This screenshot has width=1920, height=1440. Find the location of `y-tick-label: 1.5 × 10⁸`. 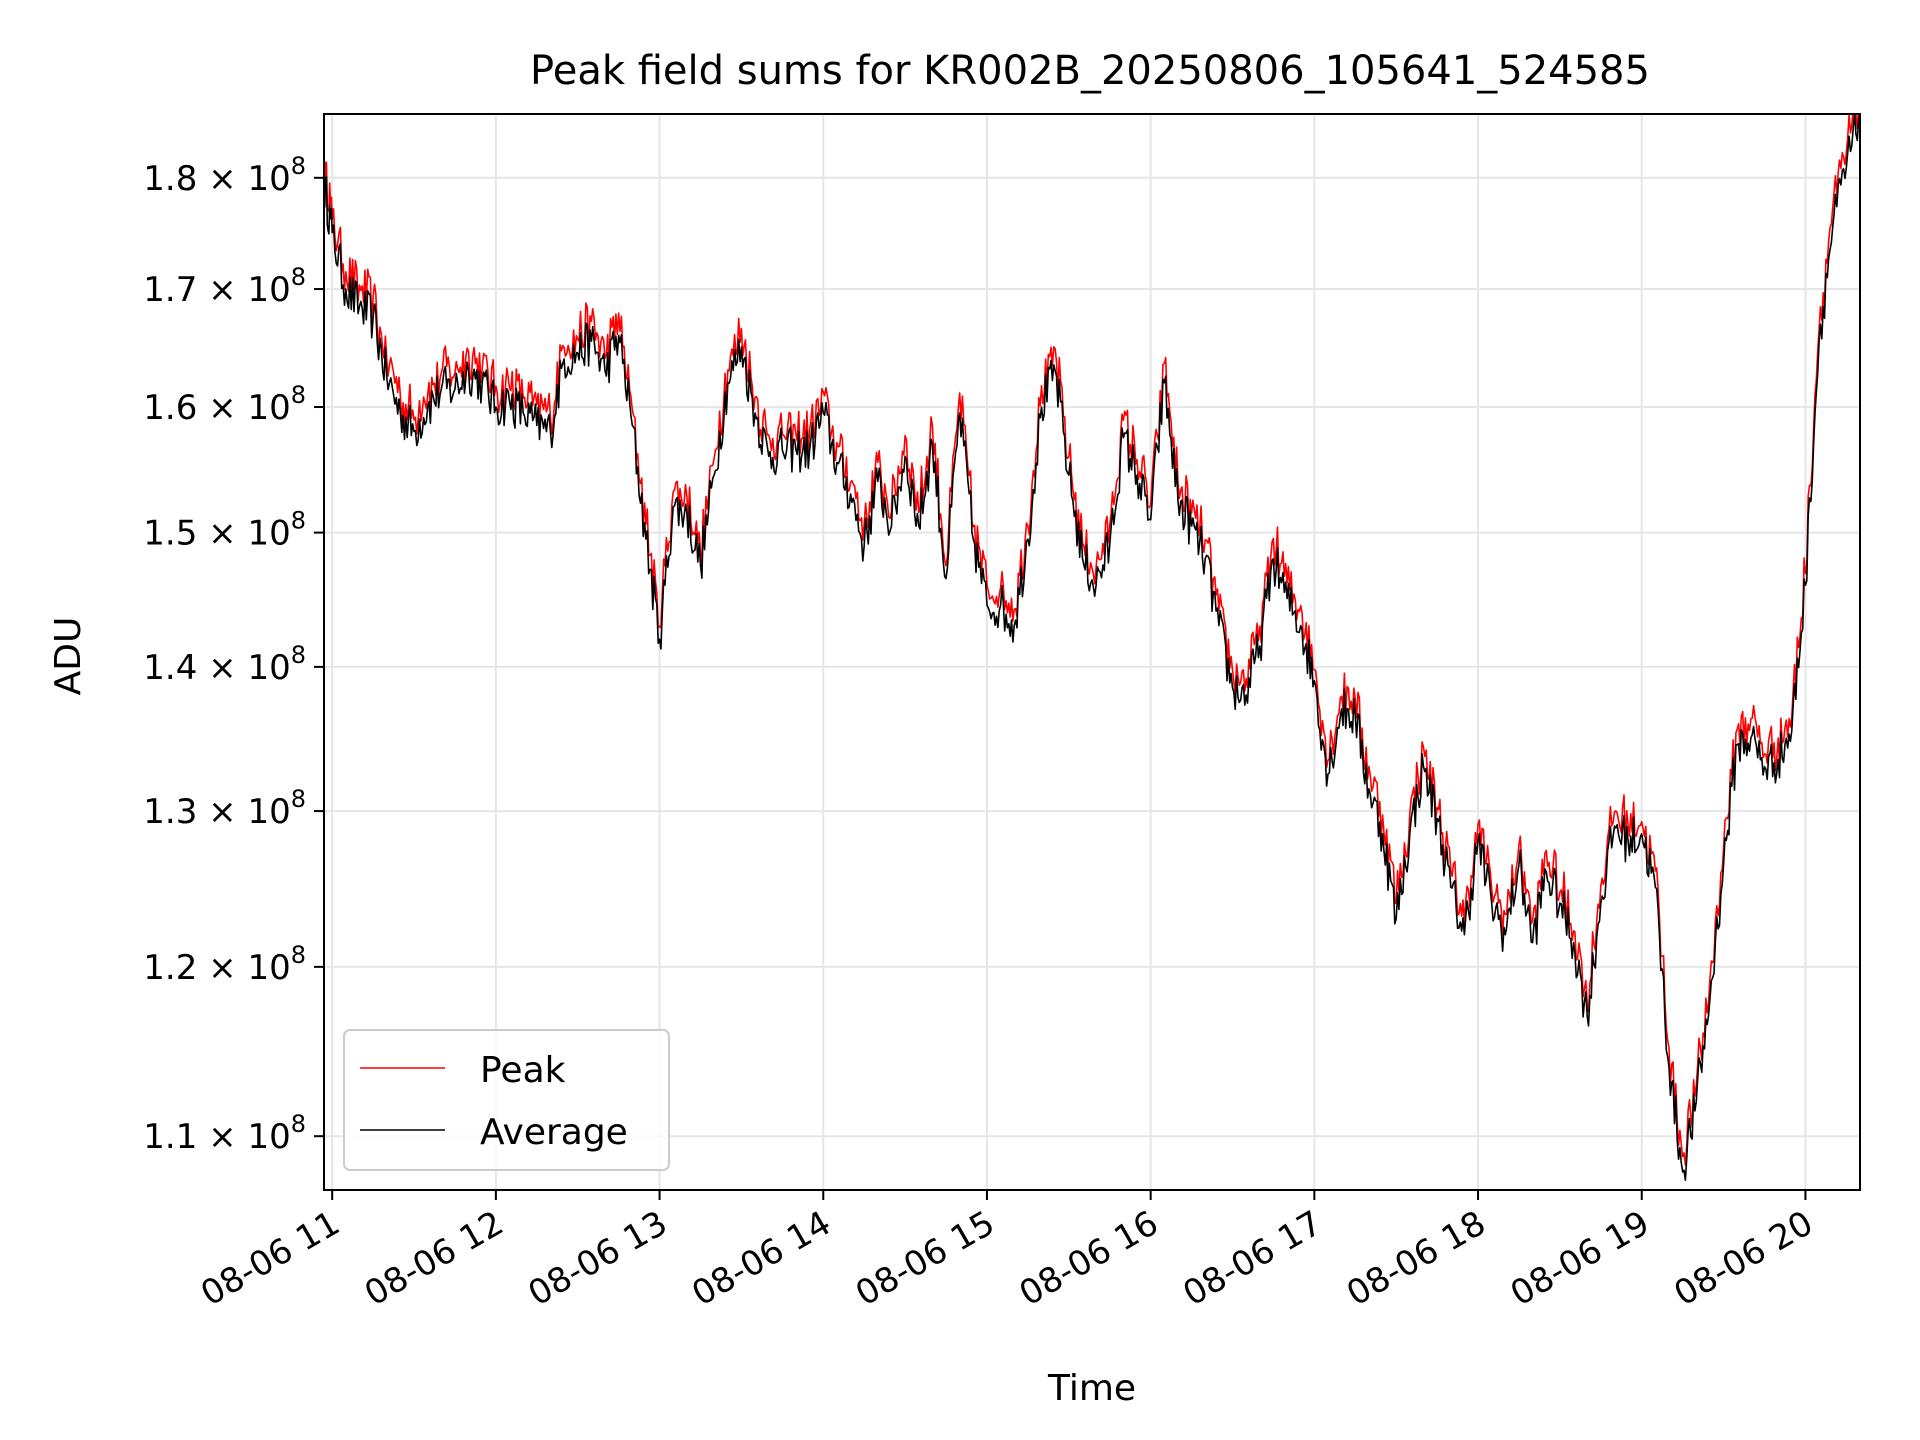

y-tick-label: 1.5 × 10⁸ is located at coordinates (224, 530).